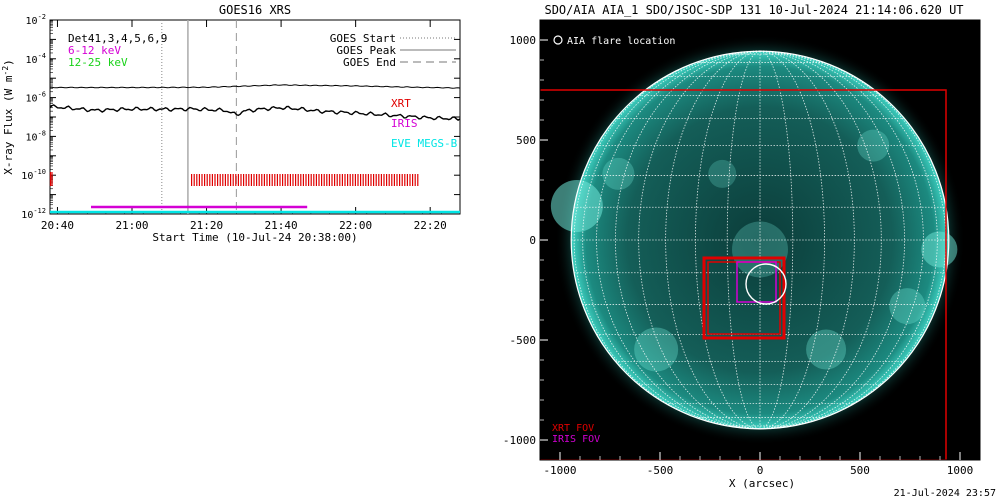  Describe the element at coordinates (523, 340) in the screenshot. I see `map-y-tick-label: -500` at that location.